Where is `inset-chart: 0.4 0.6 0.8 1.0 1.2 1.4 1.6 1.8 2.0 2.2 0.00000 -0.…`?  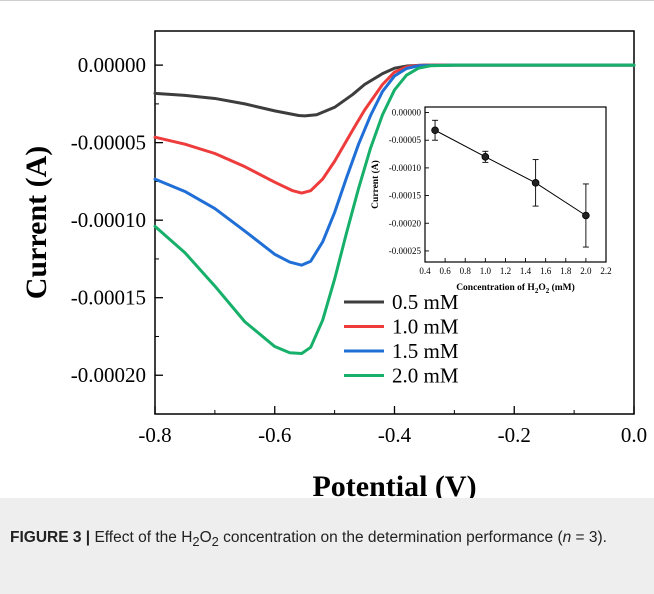
inset-chart: 0.4 0.6 0.8 1.0 1.2 1.4 1.6 1.8 2.0 2.2 0.00000 -0.… is located at coordinates (491, 200).